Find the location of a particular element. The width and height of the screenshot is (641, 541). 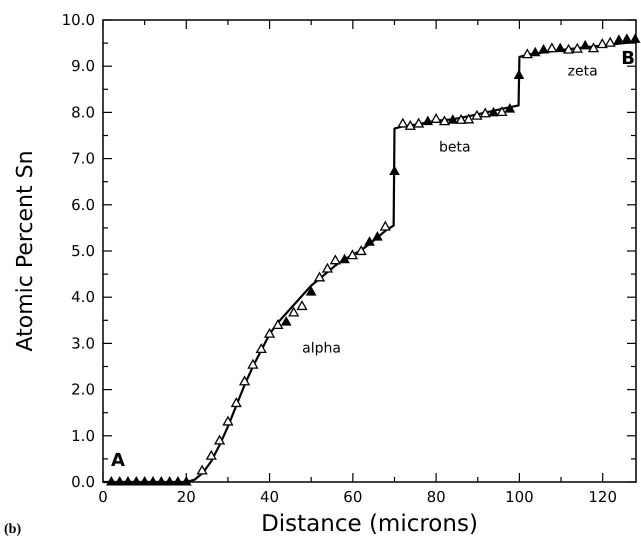

x-tick-label: 40 is located at coordinates (270, 497).